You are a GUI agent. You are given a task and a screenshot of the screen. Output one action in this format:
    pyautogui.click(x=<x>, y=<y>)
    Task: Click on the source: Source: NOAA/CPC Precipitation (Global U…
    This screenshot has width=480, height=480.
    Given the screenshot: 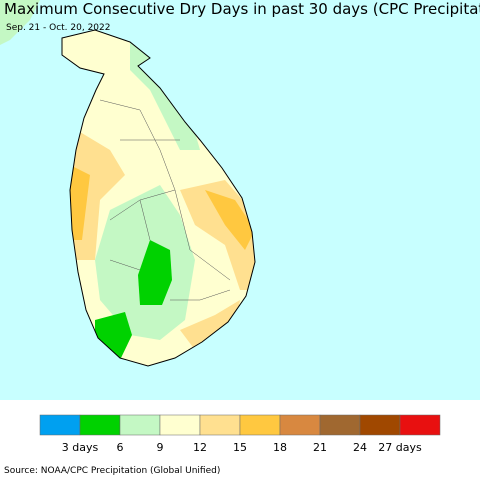 What is the action you would take?
    pyautogui.click(x=112, y=471)
    